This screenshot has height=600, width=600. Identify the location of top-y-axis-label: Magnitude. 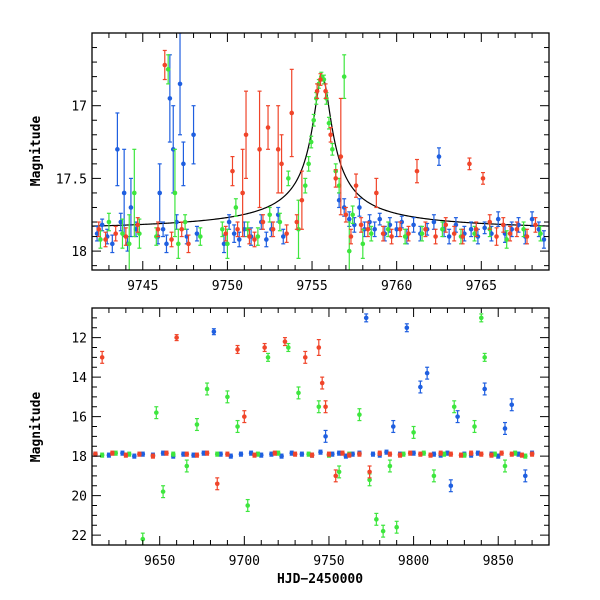
(36, 151).